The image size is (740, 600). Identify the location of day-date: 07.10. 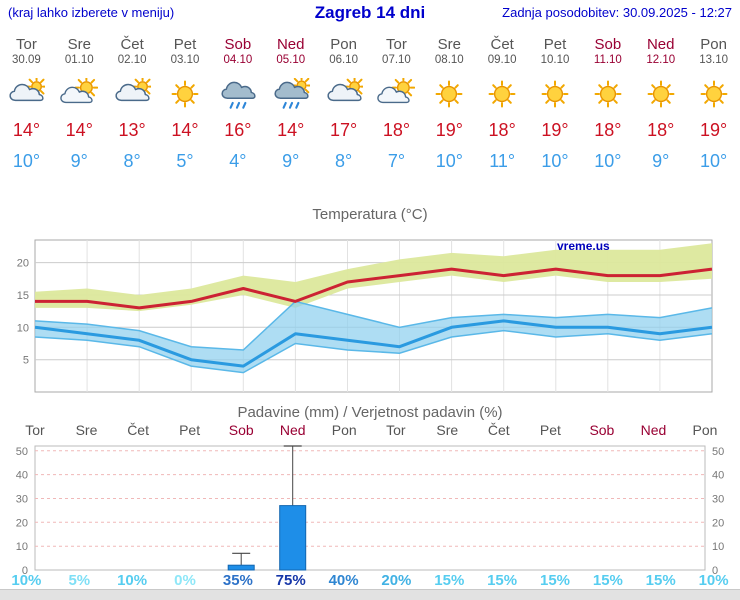
(396, 60).